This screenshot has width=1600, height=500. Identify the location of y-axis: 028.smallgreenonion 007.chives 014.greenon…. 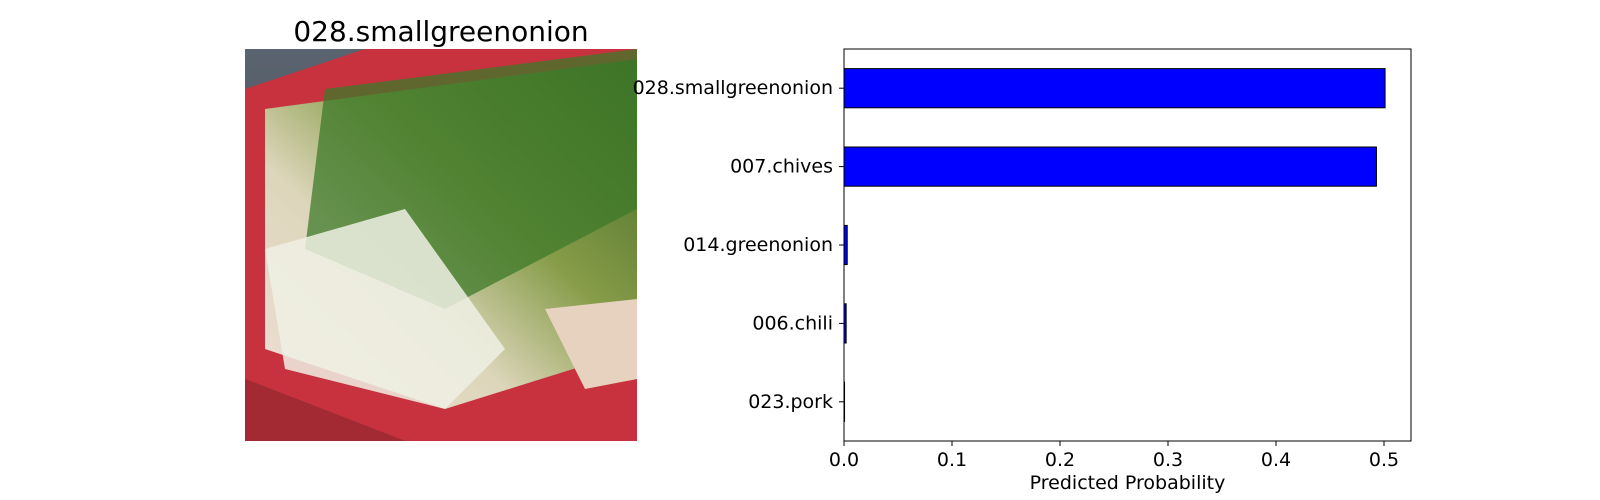
(738, 245).